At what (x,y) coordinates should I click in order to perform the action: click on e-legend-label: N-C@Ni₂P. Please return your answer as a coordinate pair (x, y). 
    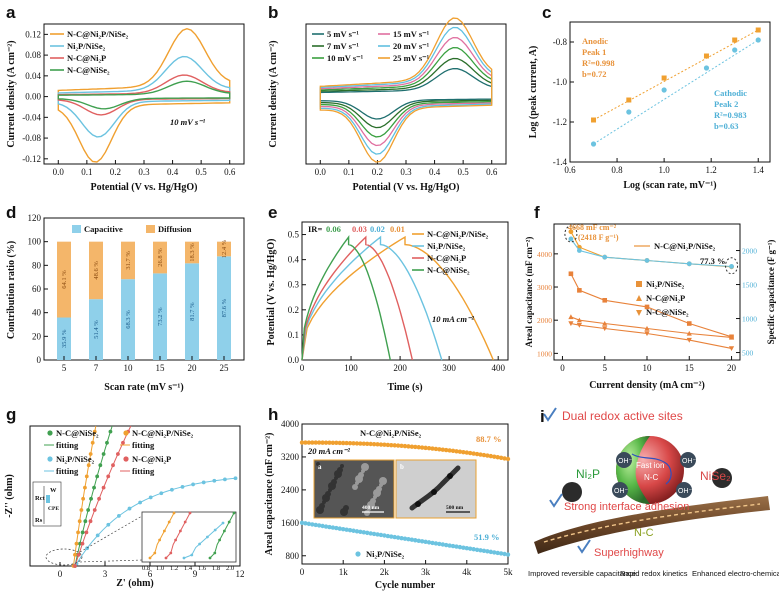
    Looking at the image, I should click on (446, 258).